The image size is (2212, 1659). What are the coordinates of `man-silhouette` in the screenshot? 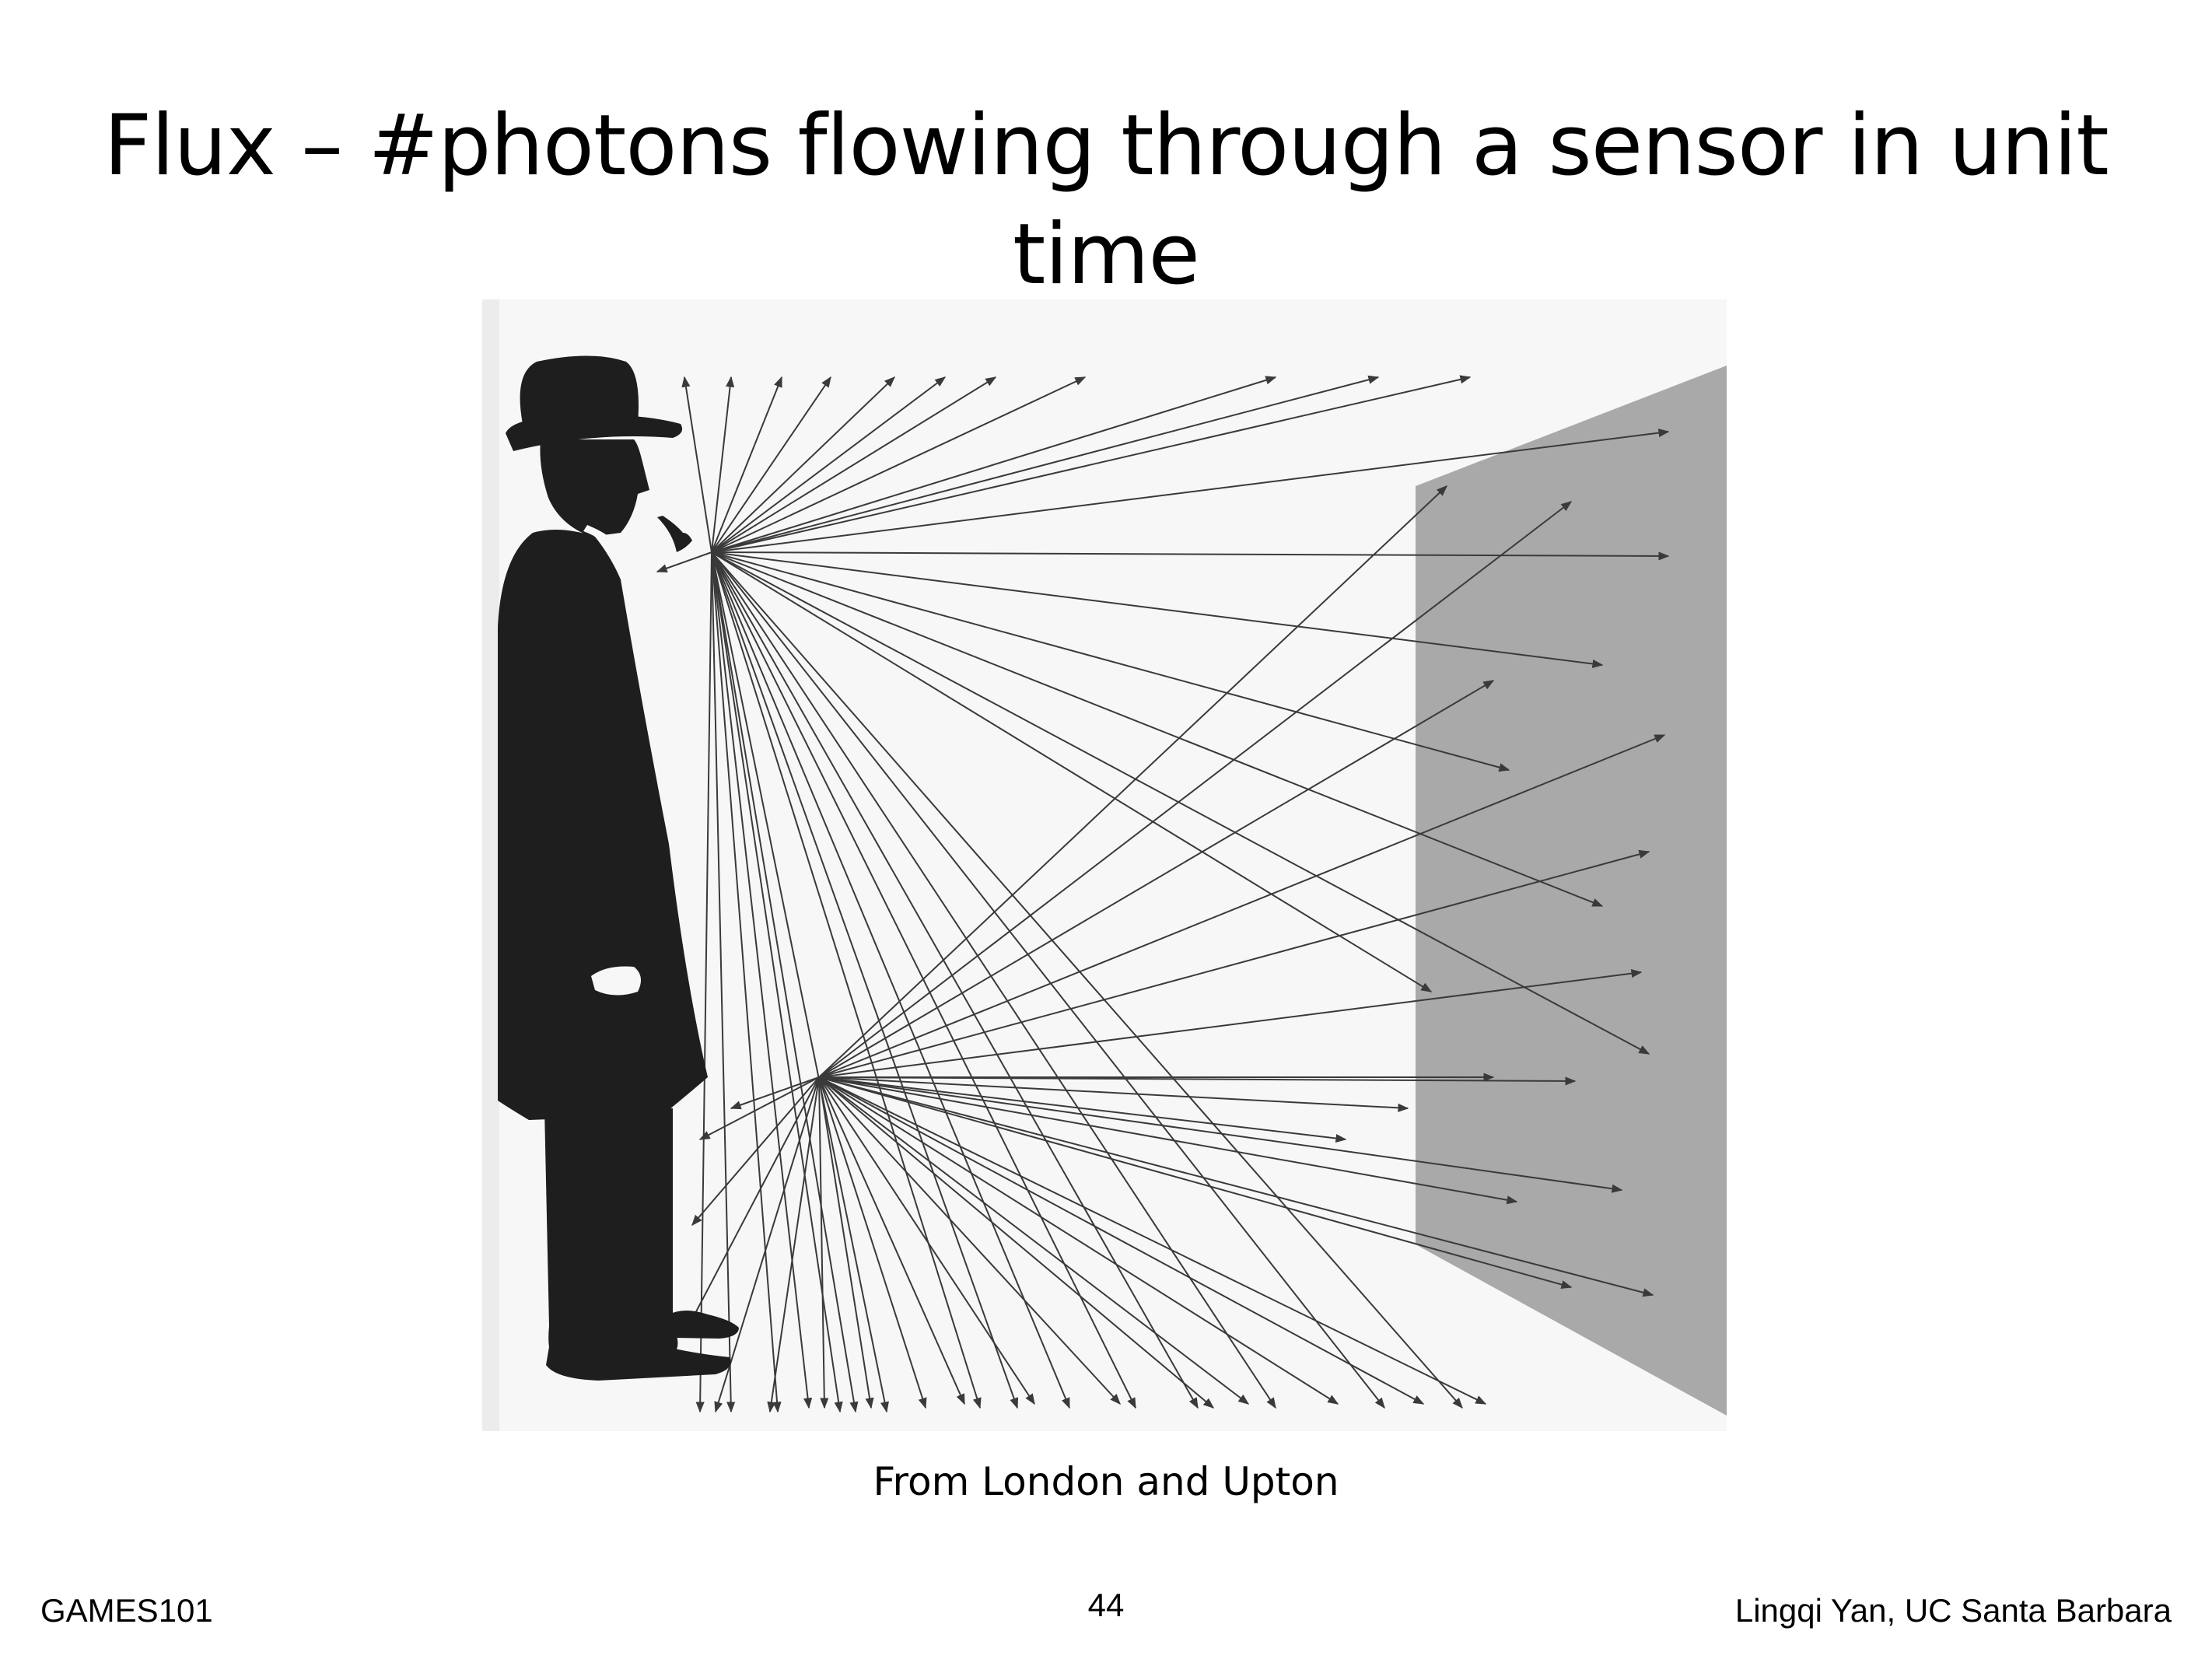 It's located at (619, 868).